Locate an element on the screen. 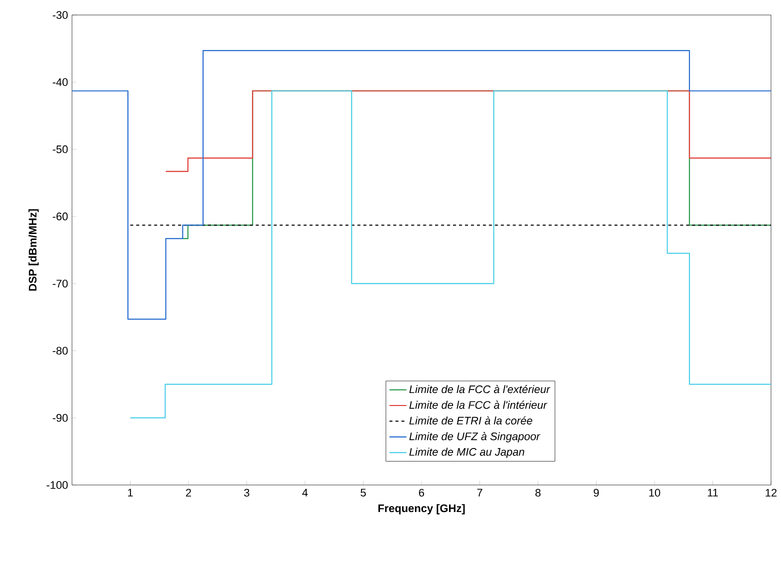 Image resolution: width=781 pixels, height=586 pixels. x-tick-label: 12 is located at coordinates (771, 492).